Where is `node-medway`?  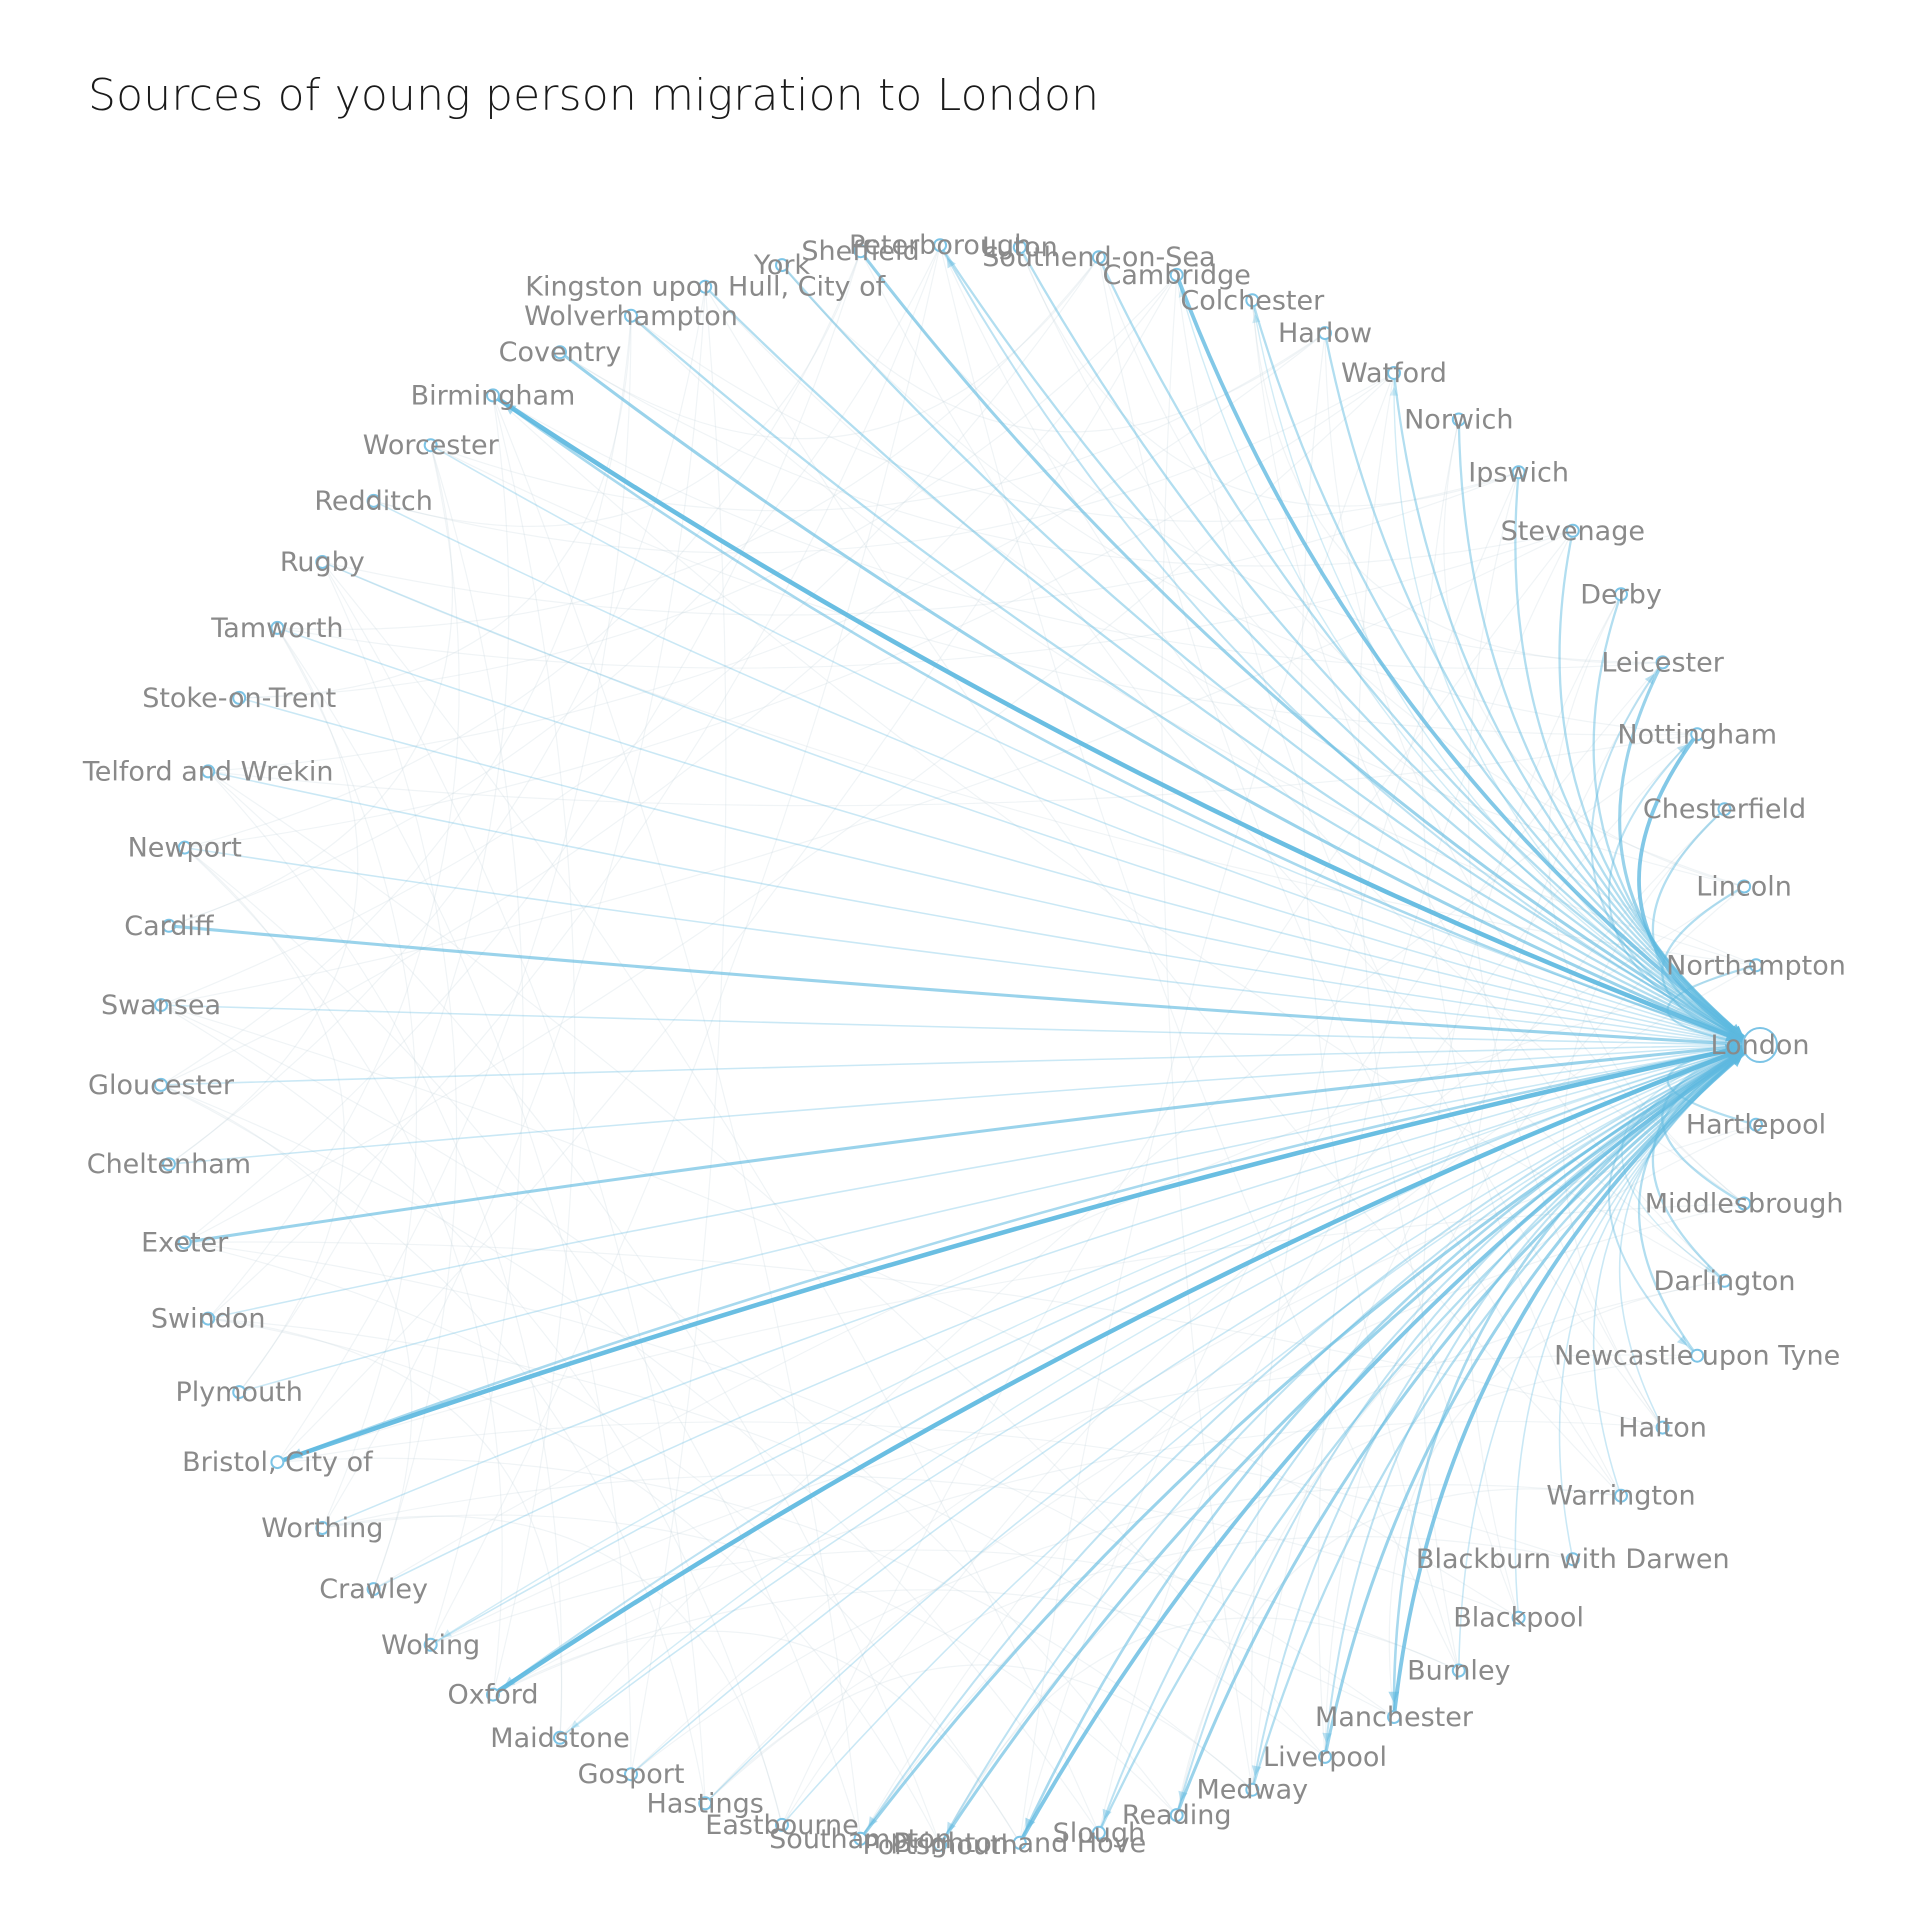
node-medway is located at coordinates (1252, 1789).